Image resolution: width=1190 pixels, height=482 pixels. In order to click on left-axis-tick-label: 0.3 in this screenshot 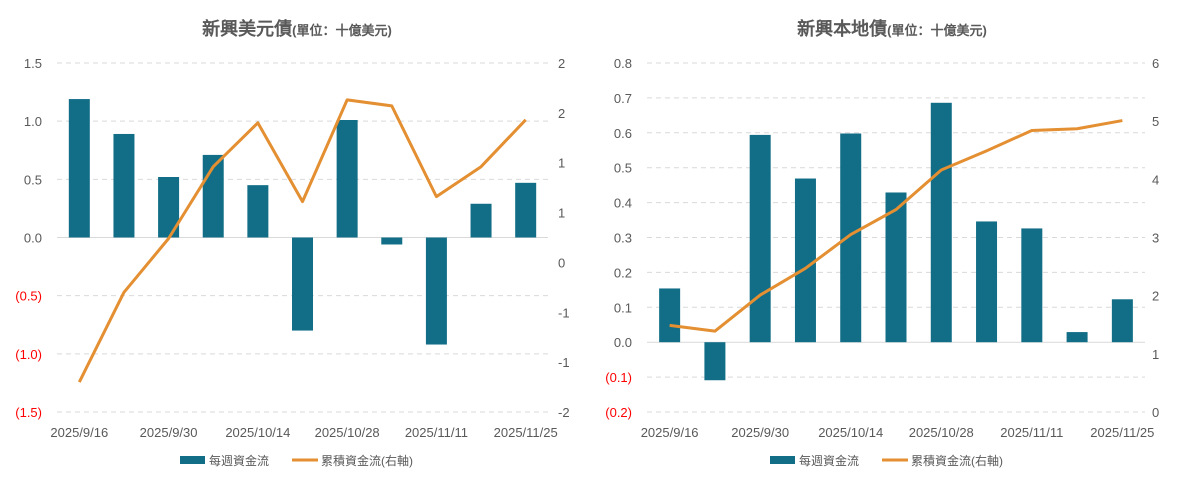, I will do `click(623, 238)`.